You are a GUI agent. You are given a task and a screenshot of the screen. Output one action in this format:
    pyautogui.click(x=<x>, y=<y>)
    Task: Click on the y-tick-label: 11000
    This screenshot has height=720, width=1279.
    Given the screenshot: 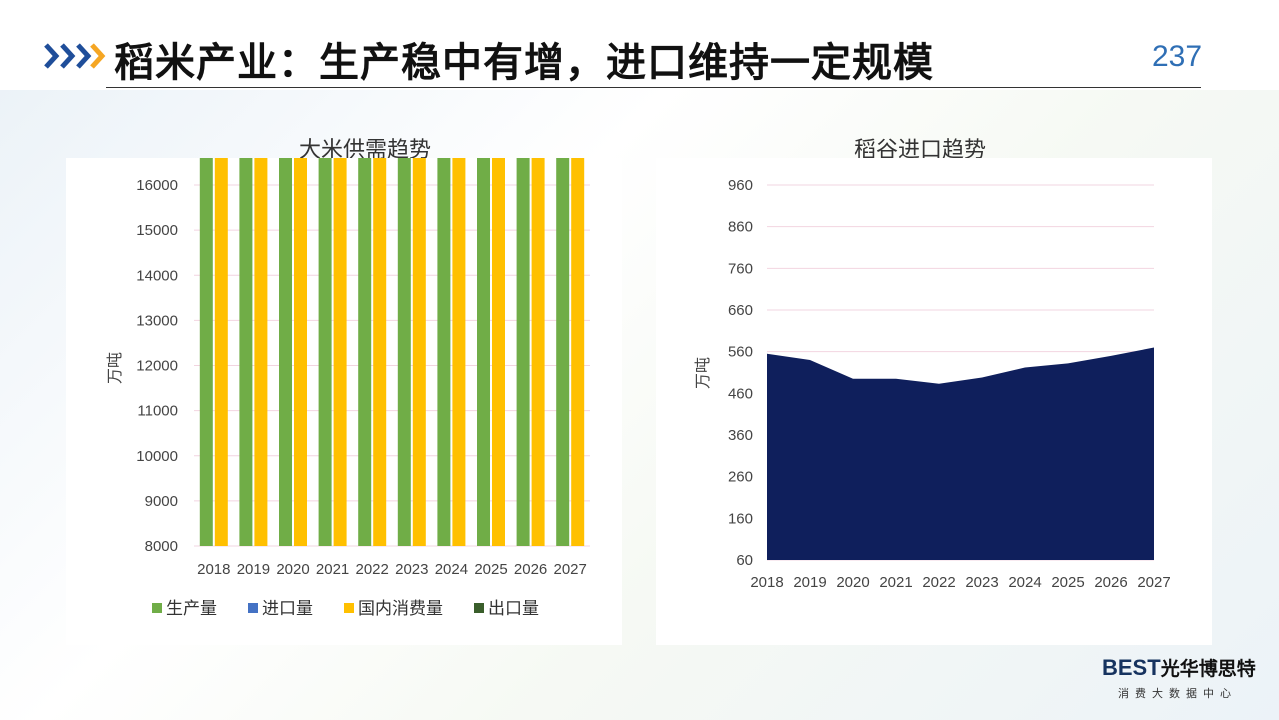 What is the action you would take?
    pyautogui.click(x=157, y=411)
    